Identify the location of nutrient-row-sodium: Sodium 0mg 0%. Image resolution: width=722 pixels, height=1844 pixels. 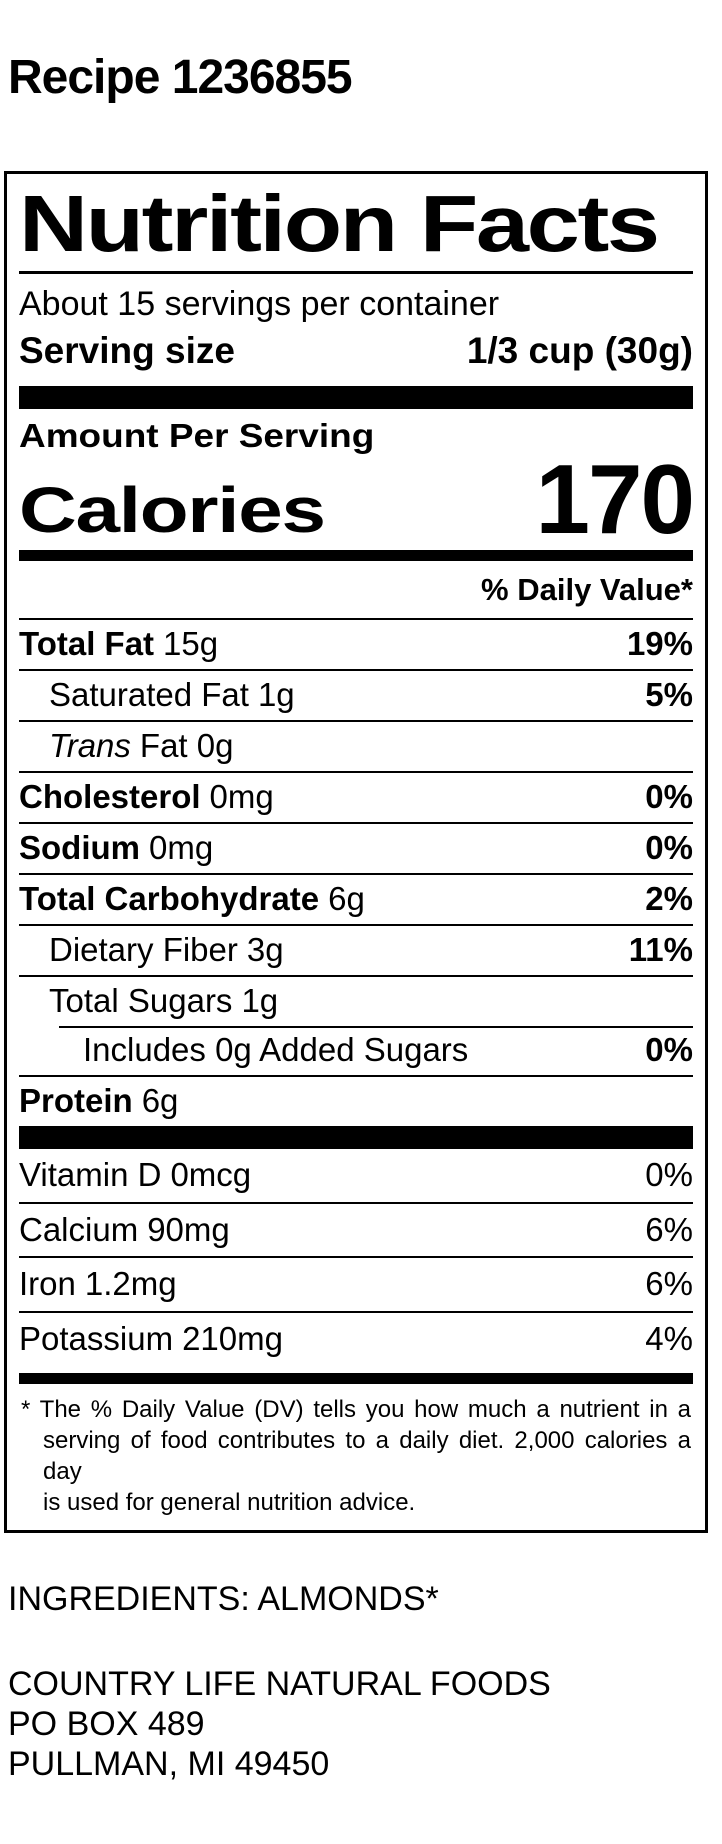
(356, 847).